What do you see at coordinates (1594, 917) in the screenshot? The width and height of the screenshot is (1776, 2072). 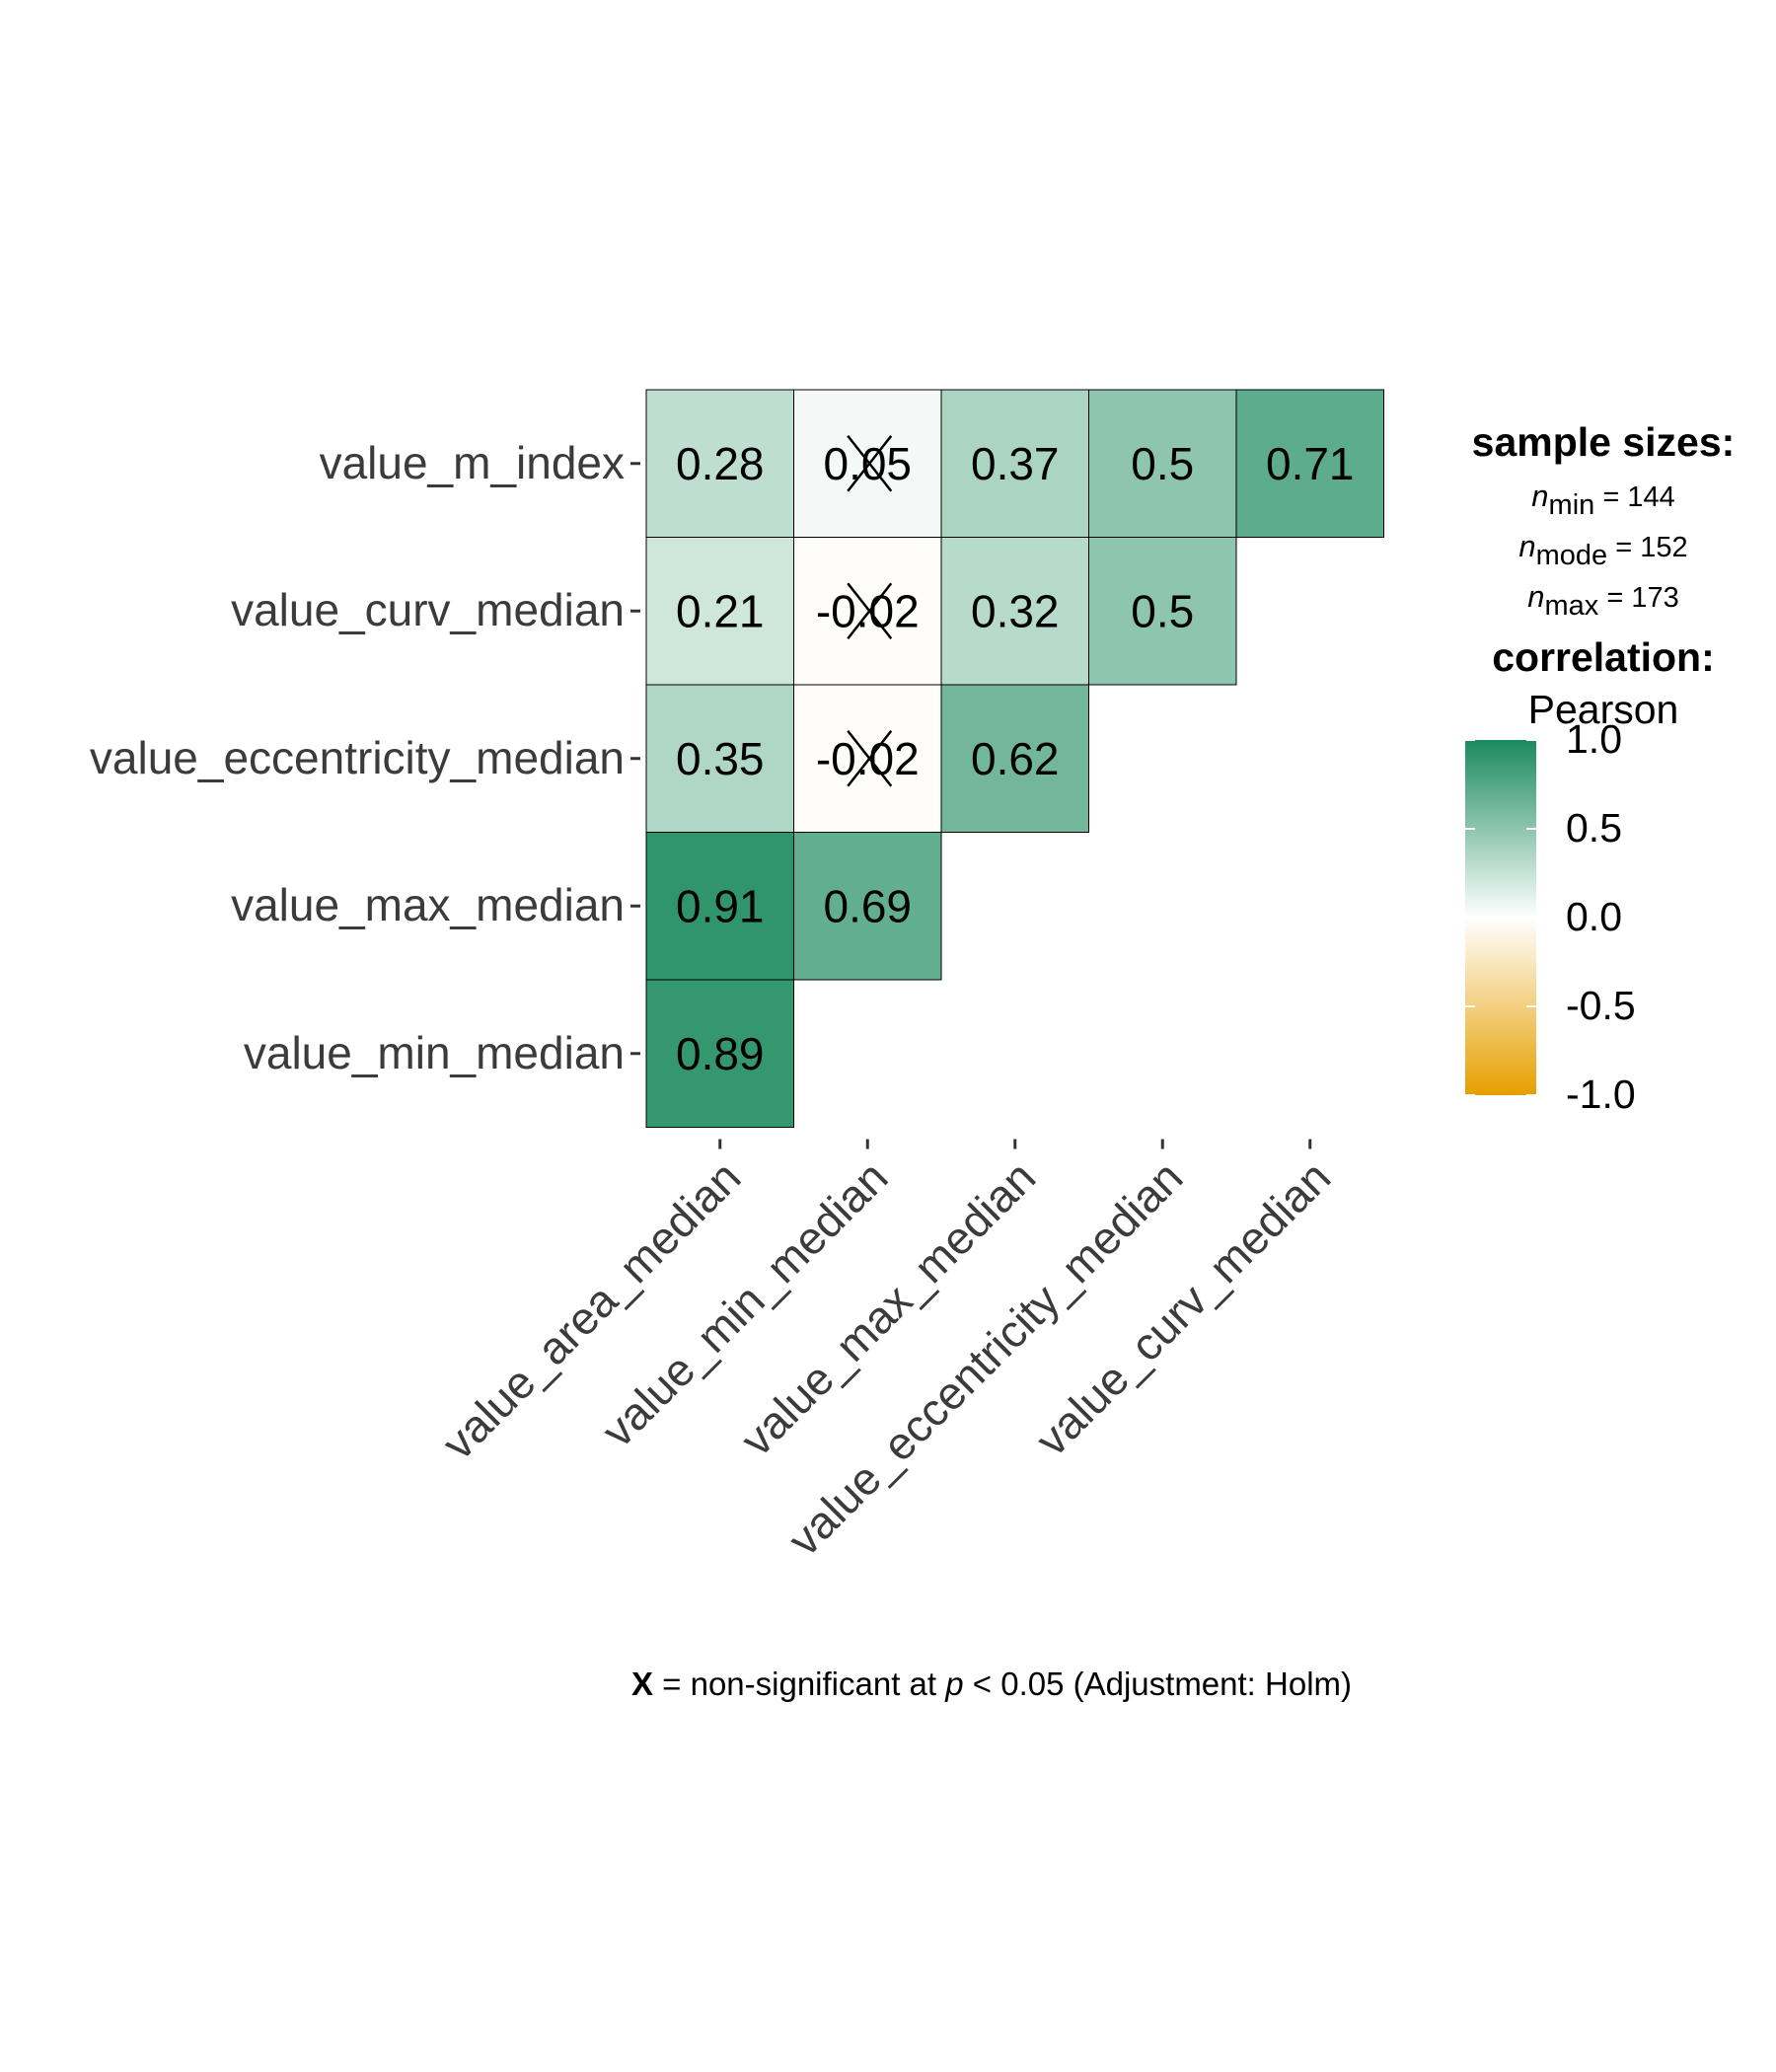 I see `legend-tick-label: 0.0` at bounding box center [1594, 917].